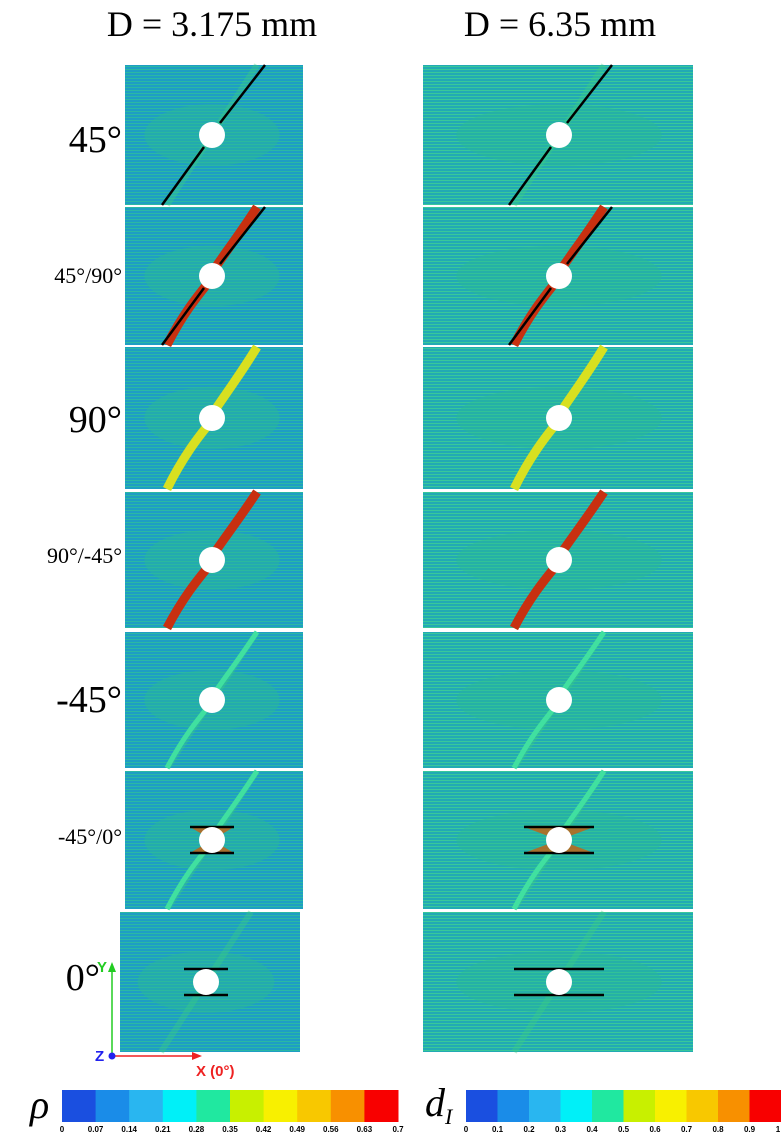 This screenshot has height=1137, width=781. Describe the element at coordinates (718, 1129) in the screenshot. I see `colorbar-tick-label: 0.8` at that location.